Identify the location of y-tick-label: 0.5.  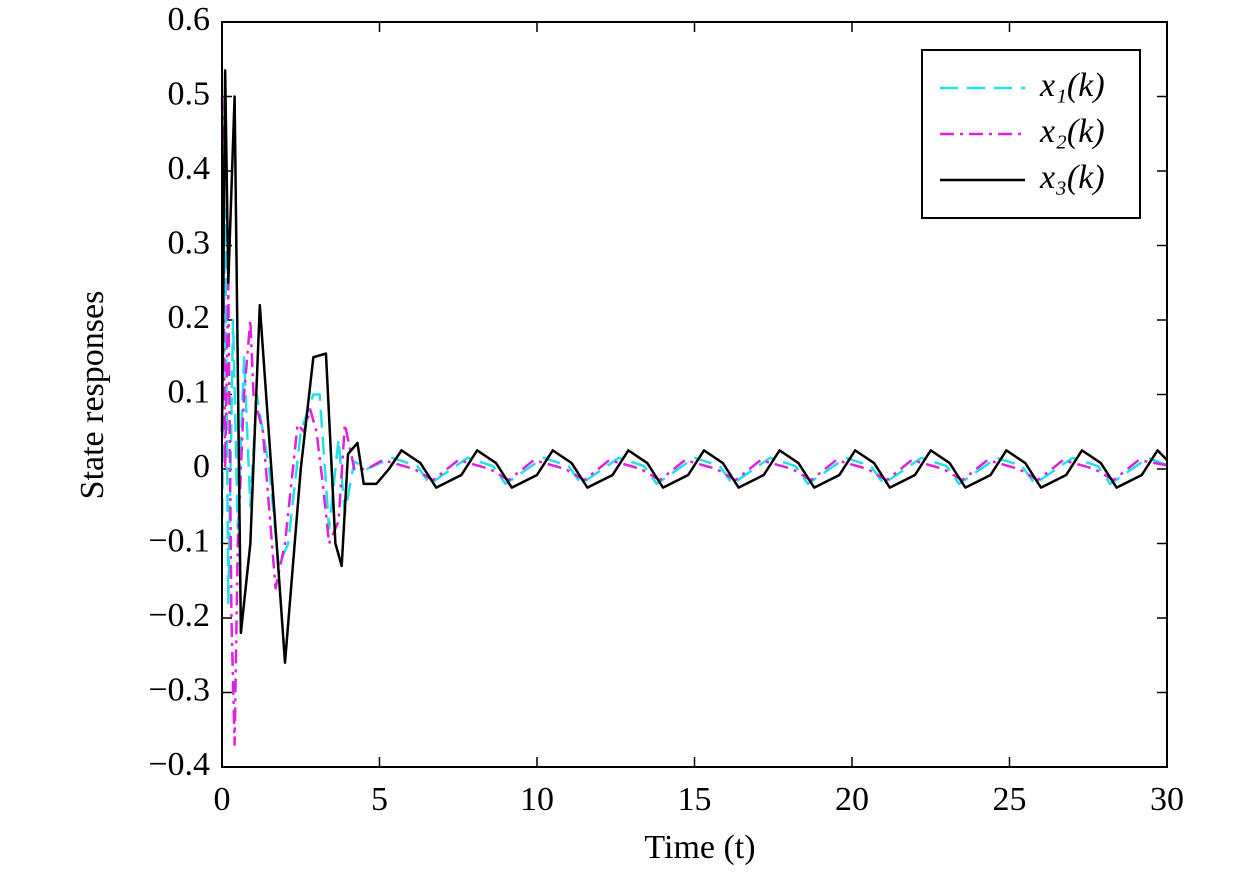
(189, 93).